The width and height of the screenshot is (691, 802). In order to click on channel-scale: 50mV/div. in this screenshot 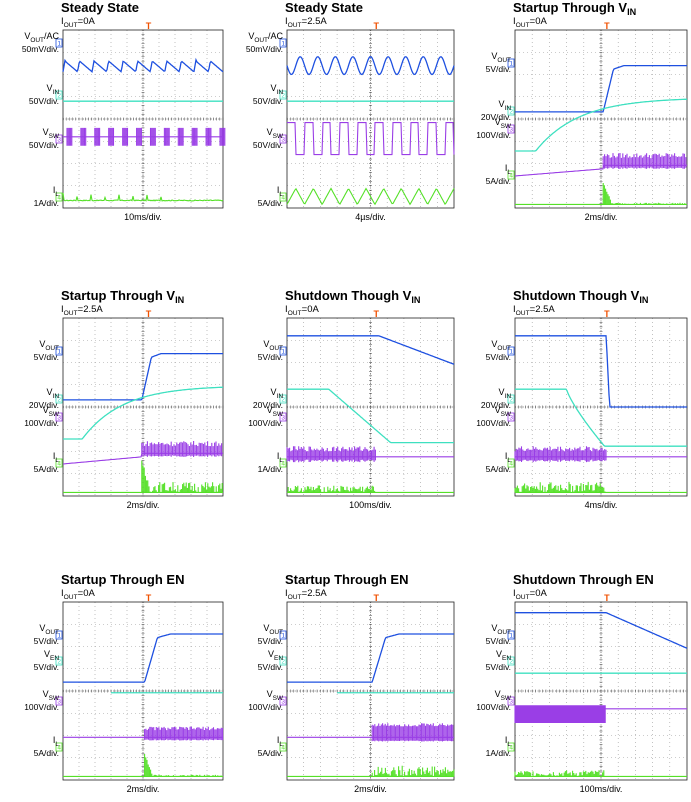, I will do `click(40, 48)`.